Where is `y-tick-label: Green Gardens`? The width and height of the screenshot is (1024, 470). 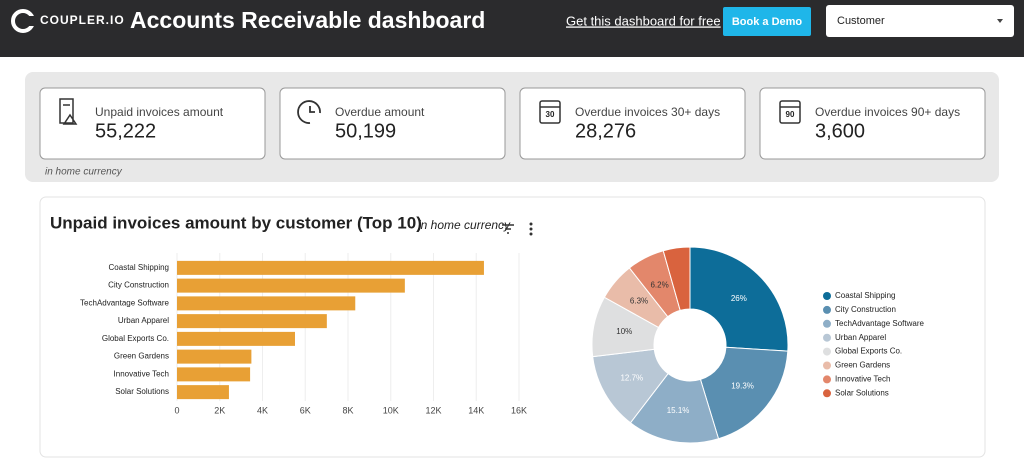 y-tick-label: Green Gardens is located at coordinates (141, 356).